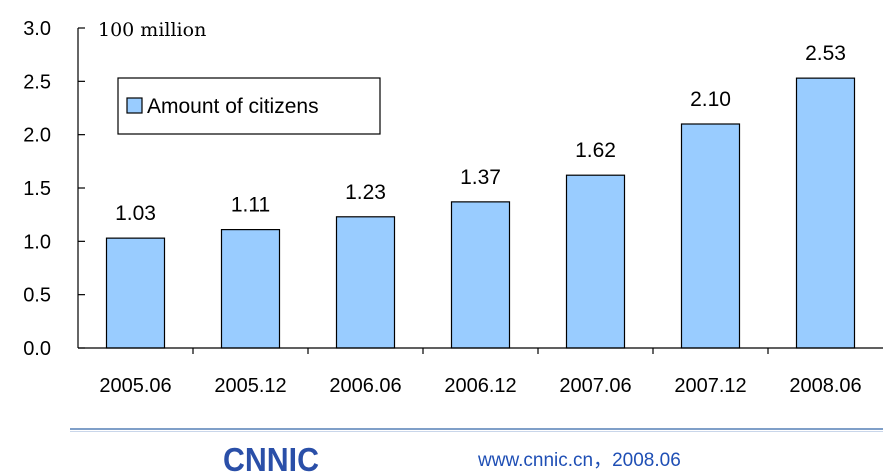 The height and width of the screenshot is (475, 883). Describe the element at coordinates (710, 99) in the screenshot. I see `value-label: 2.10` at that location.